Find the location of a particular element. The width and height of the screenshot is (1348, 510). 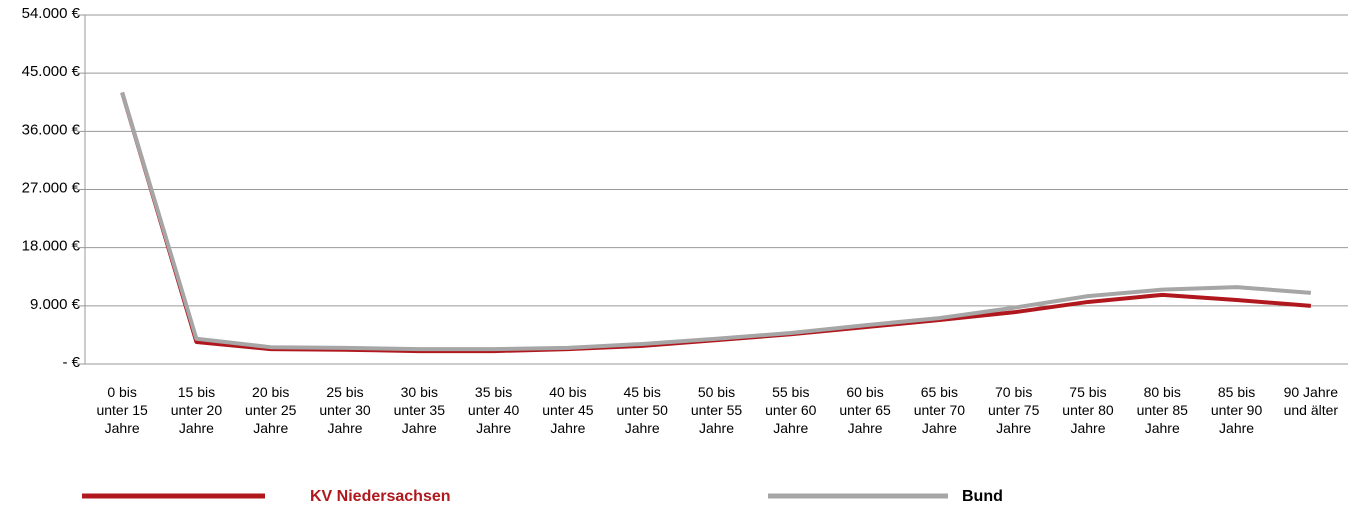

y-tick-label: 18.000 € is located at coordinates (51, 246).